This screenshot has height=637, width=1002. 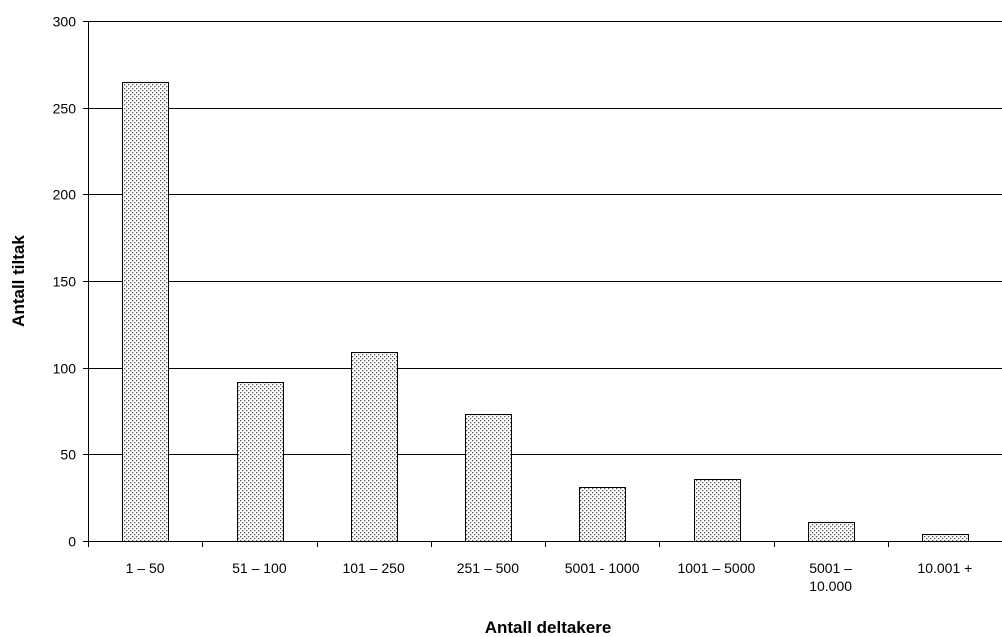 I want to click on y-tick-label: 300, so click(x=65, y=22).